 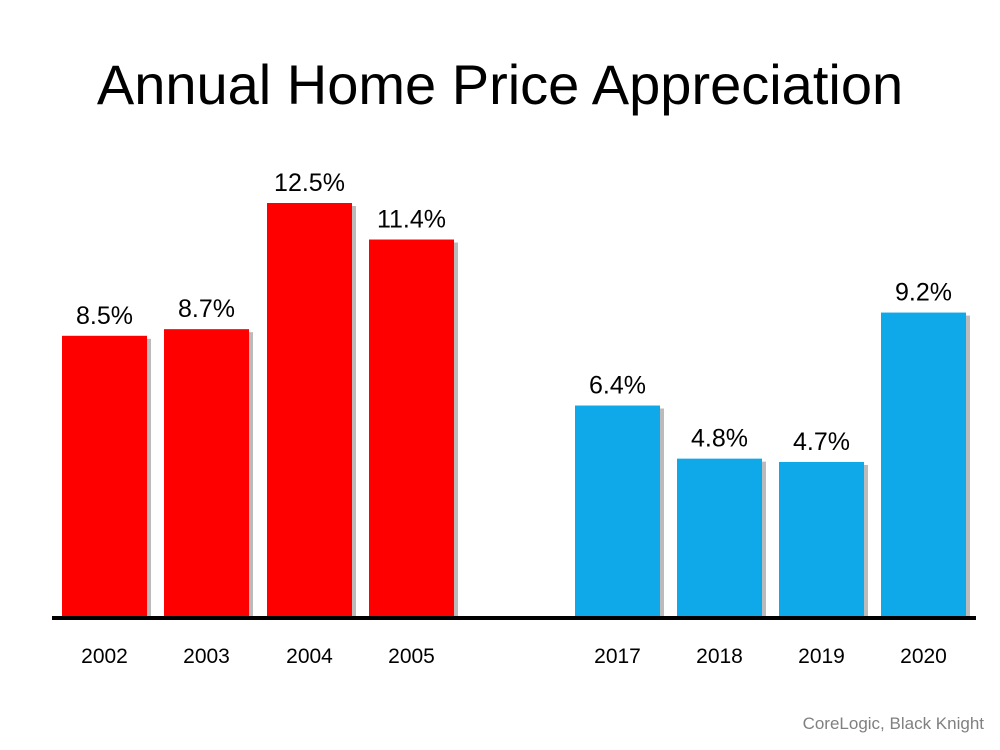 What do you see at coordinates (821, 442) in the screenshot?
I see `data-label: 4.7%` at bounding box center [821, 442].